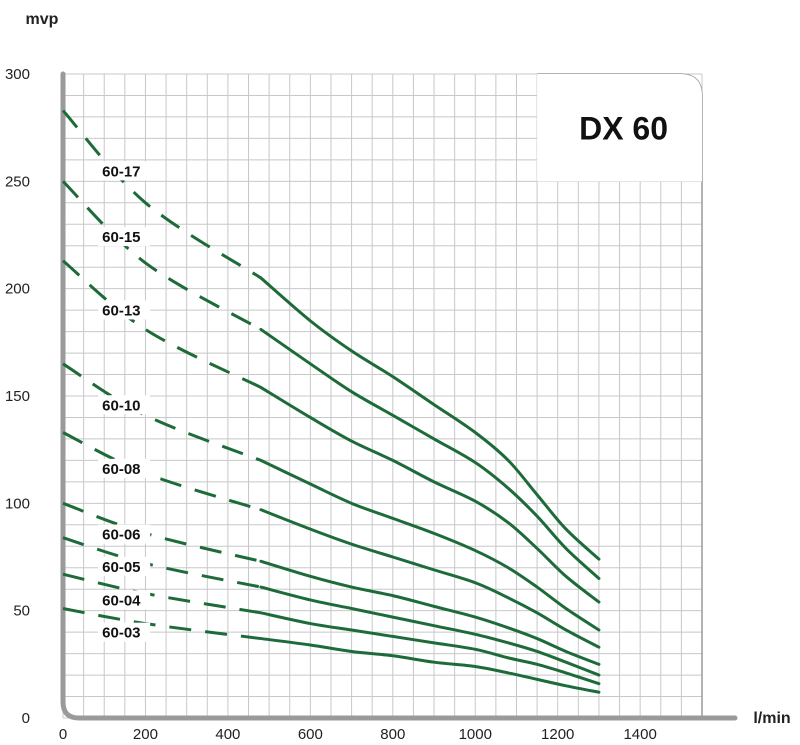 This screenshot has width=800, height=745. I want to click on series-label: 60-06, so click(121, 535).